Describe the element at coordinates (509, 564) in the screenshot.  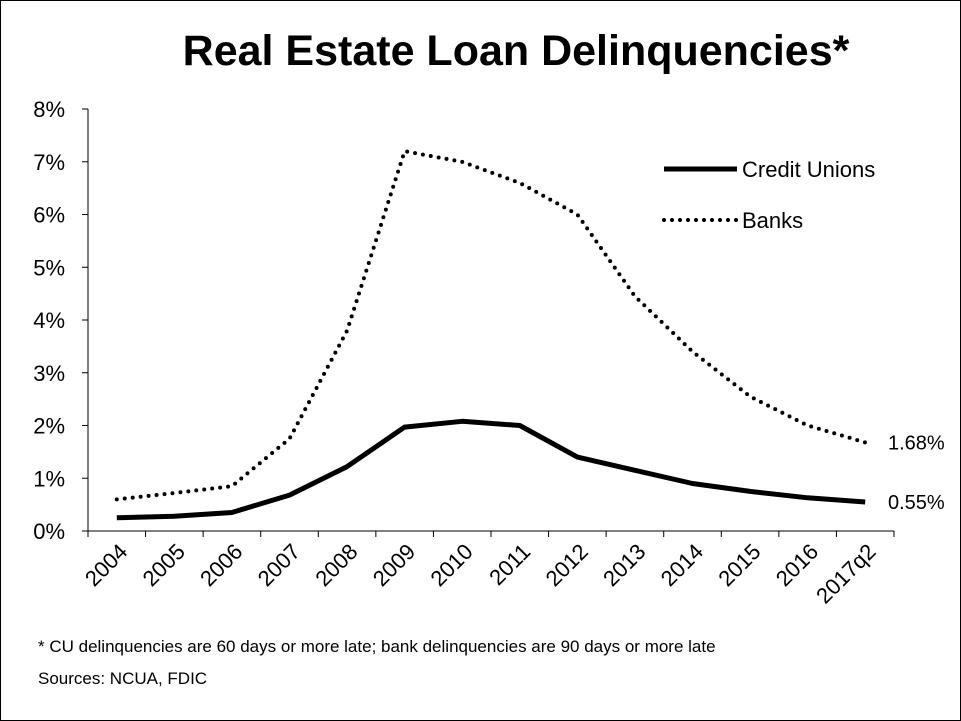
I see `x-tick-label: 2011` at that location.